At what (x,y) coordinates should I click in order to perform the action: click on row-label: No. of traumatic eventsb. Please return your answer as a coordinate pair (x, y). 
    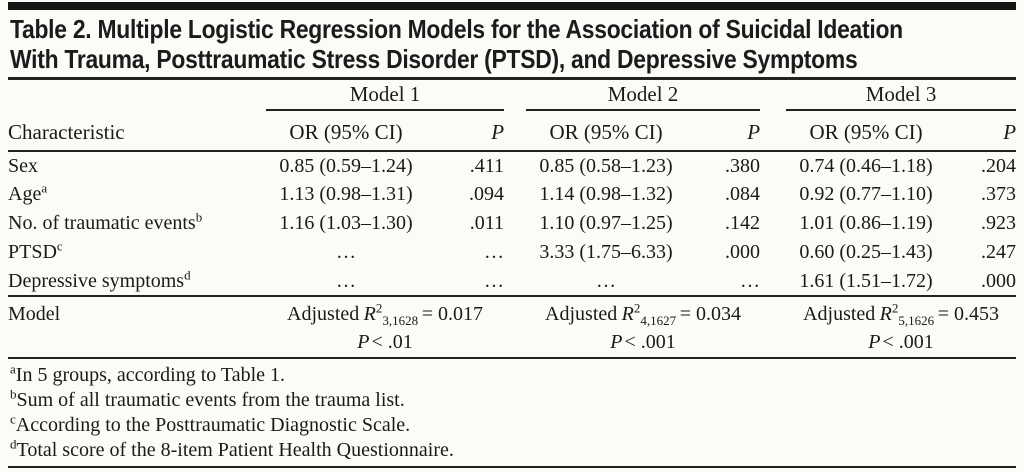
    Looking at the image, I should click on (105, 221).